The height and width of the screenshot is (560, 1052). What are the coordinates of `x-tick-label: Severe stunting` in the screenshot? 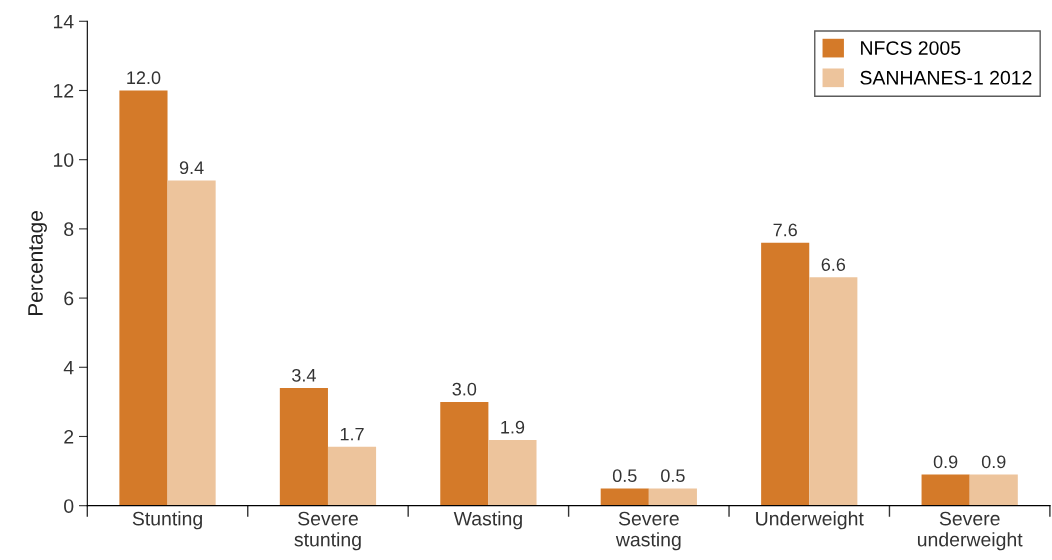 It's located at (327, 531).